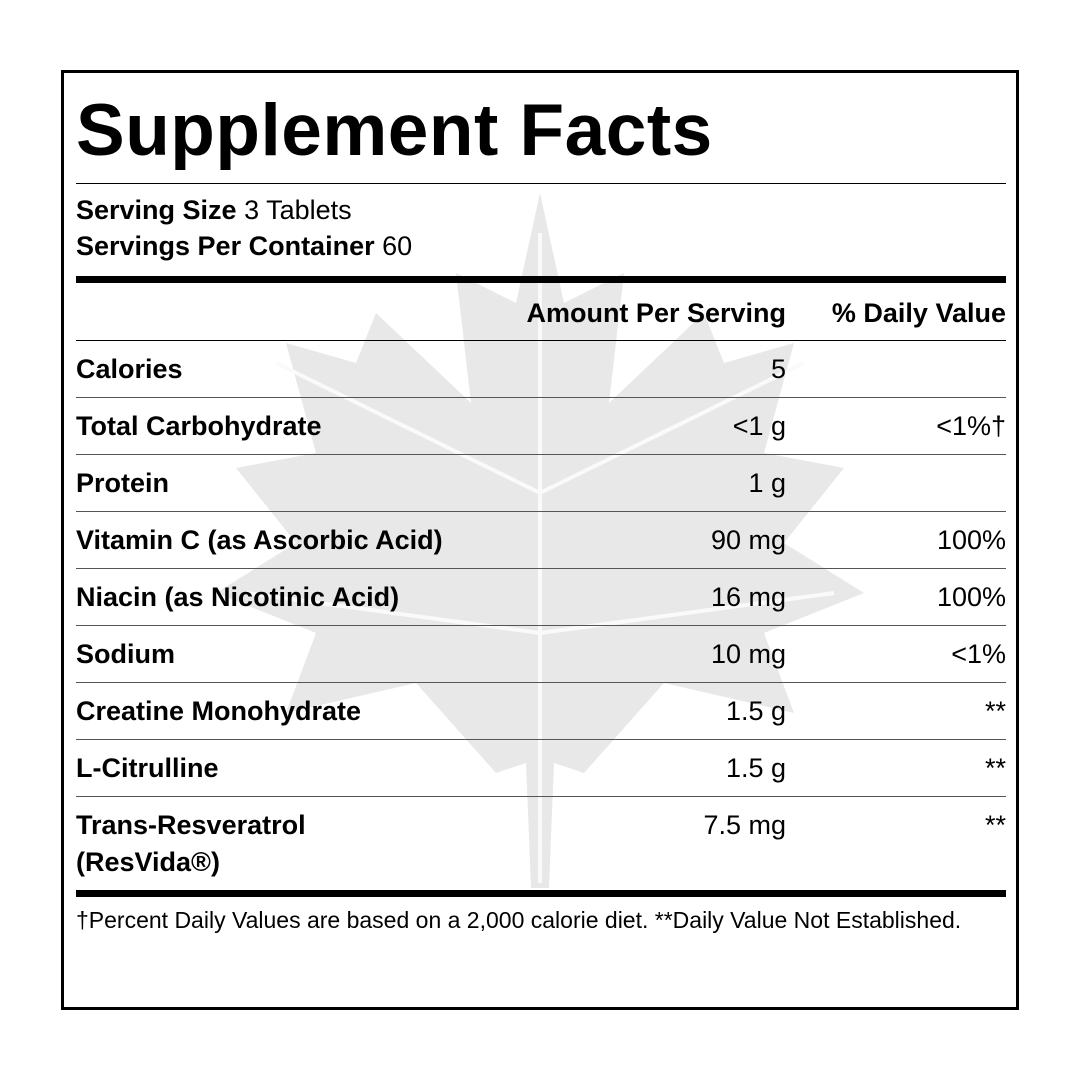 The height and width of the screenshot is (1080, 1080). I want to click on nutrient-name: Calories, so click(129, 368).